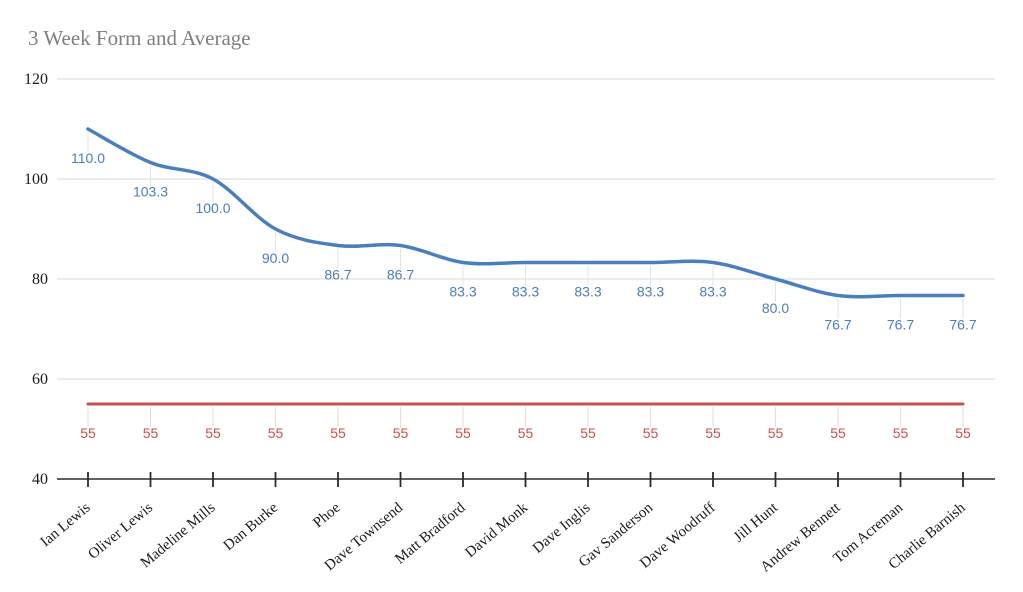 Image resolution: width=1023 pixels, height=592 pixels. Describe the element at coordinates (251, 527) in the screenshot. I see `x-axis-category-label: Dan Burke` at that location.